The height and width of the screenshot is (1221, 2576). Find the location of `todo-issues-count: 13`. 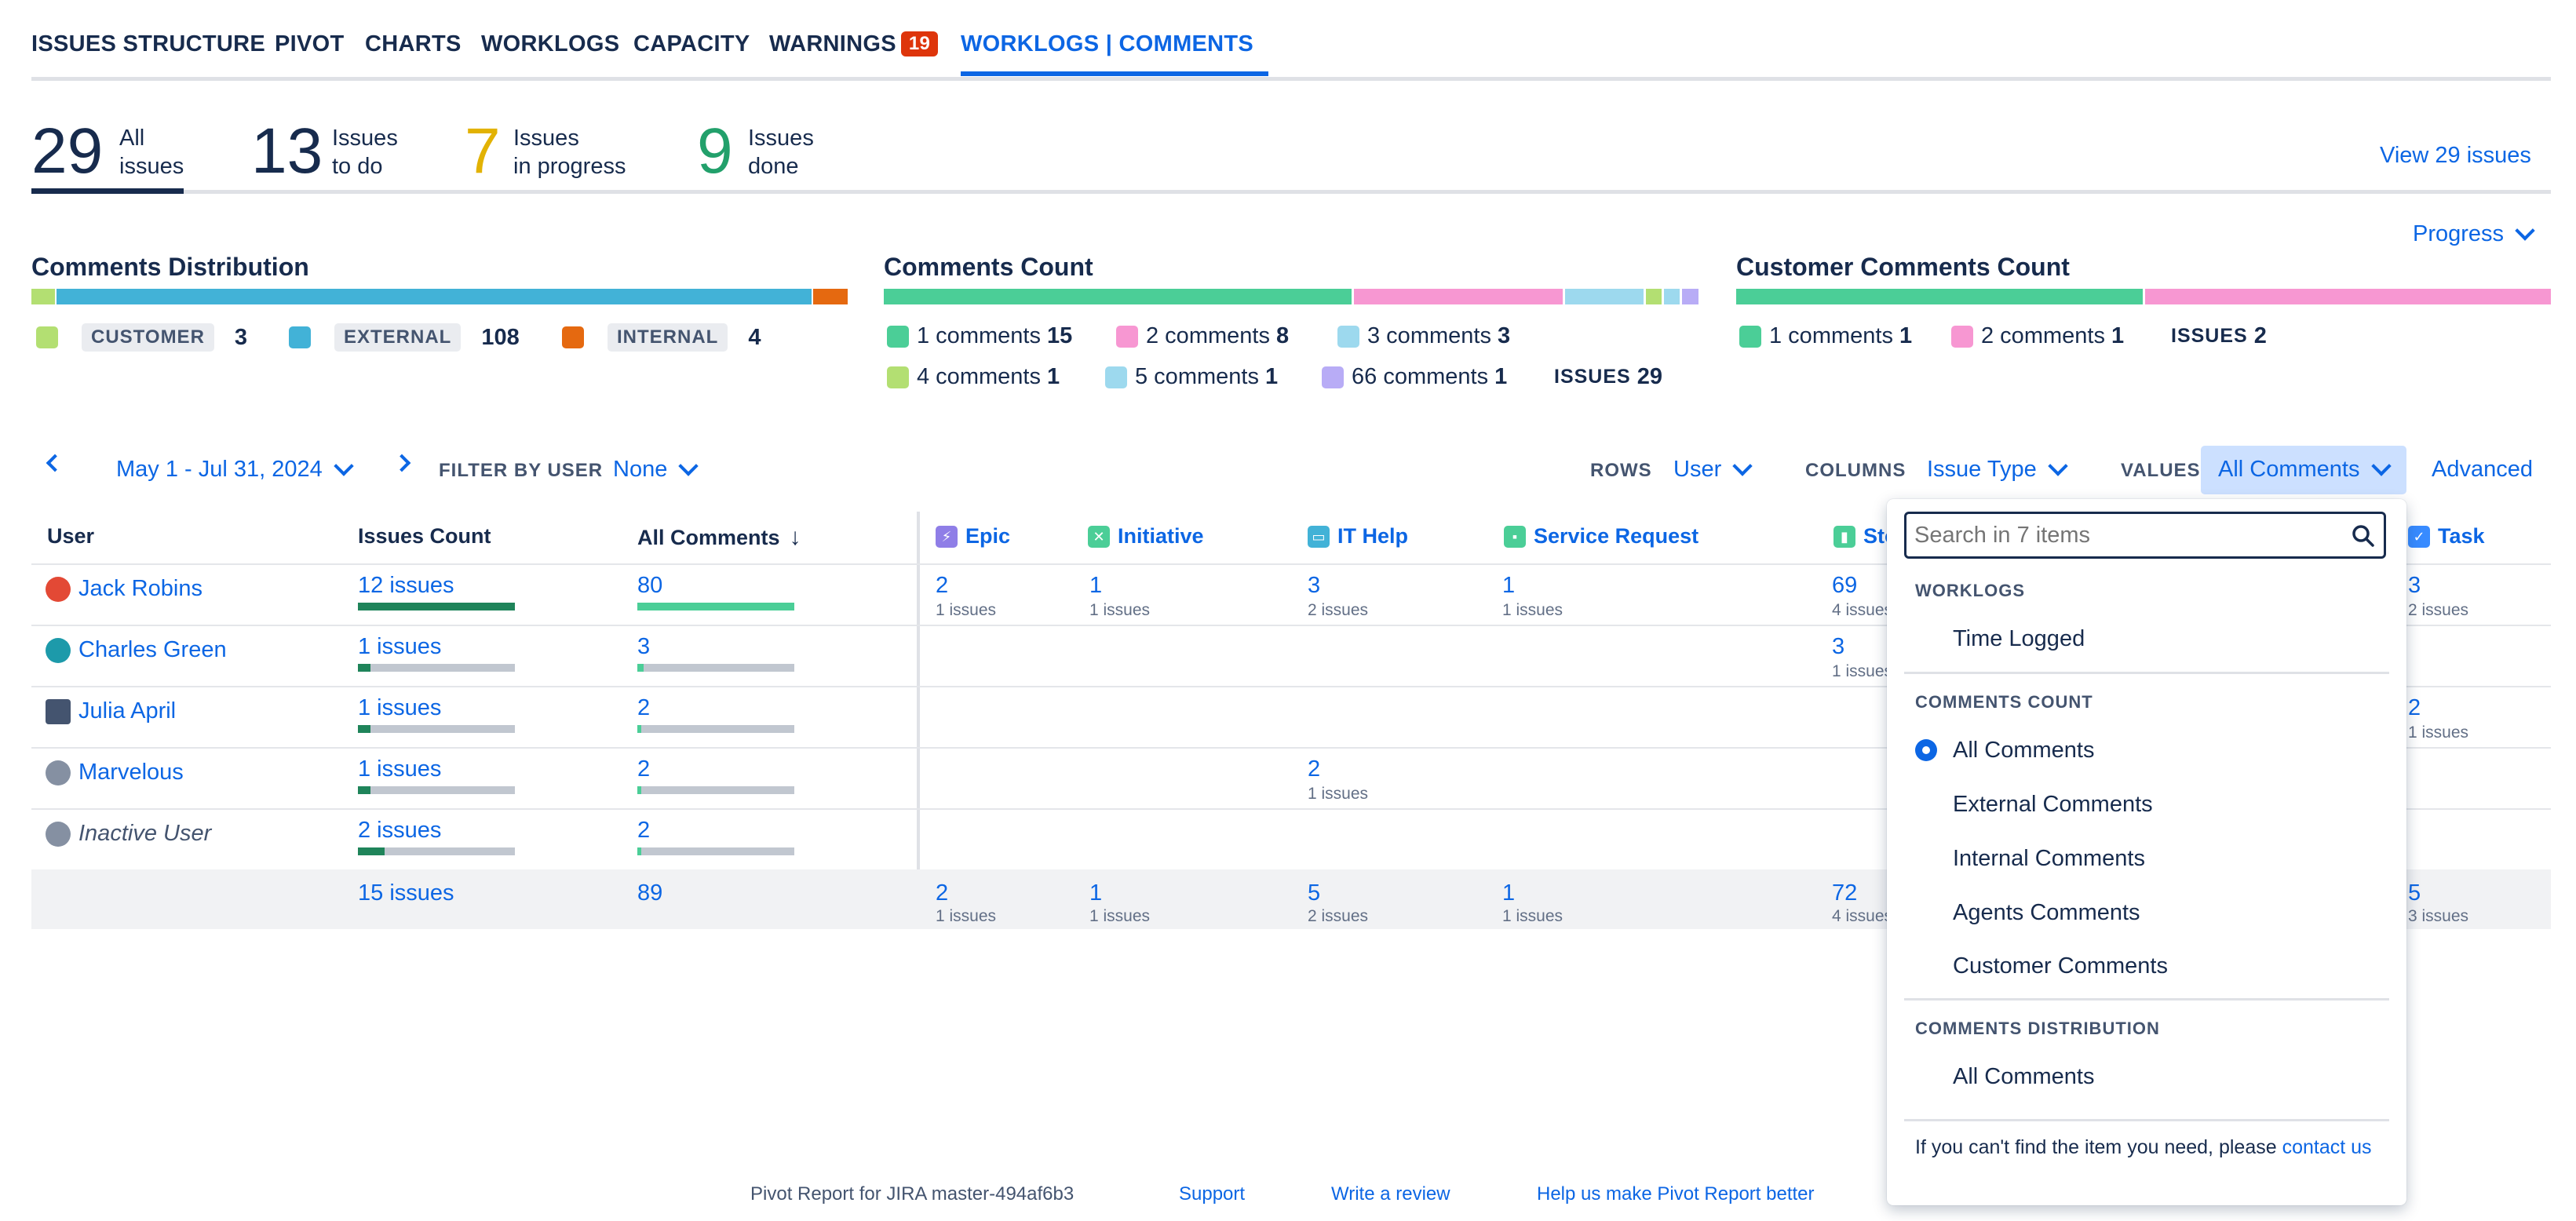

todo-issues-count: 13 is located at coordinates (287, 151).